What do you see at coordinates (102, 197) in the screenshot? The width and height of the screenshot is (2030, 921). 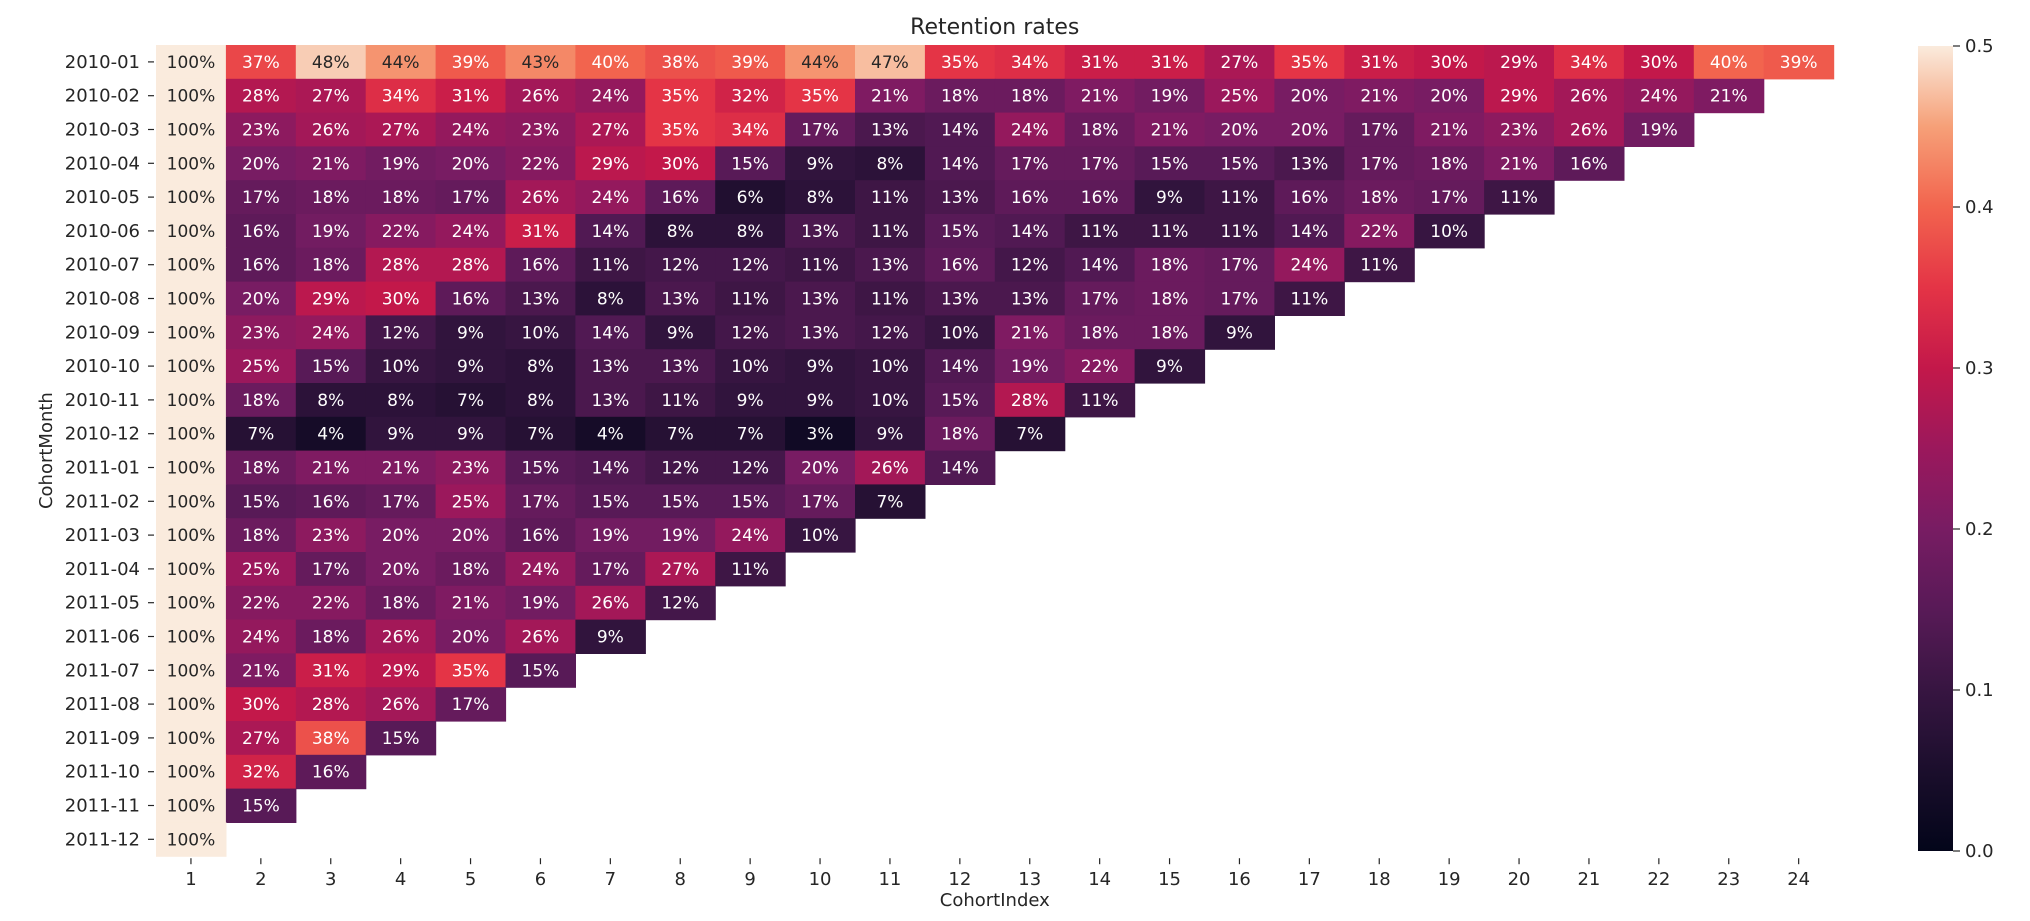 I see `y-tick-label: 2010-05` at bounding box center [102, 197].